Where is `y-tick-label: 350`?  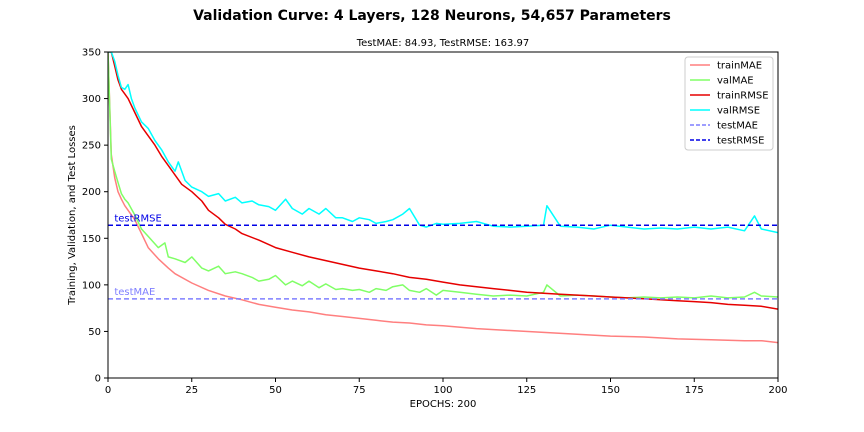
y-tick-label: 350 is located at coordinates (91, 53).